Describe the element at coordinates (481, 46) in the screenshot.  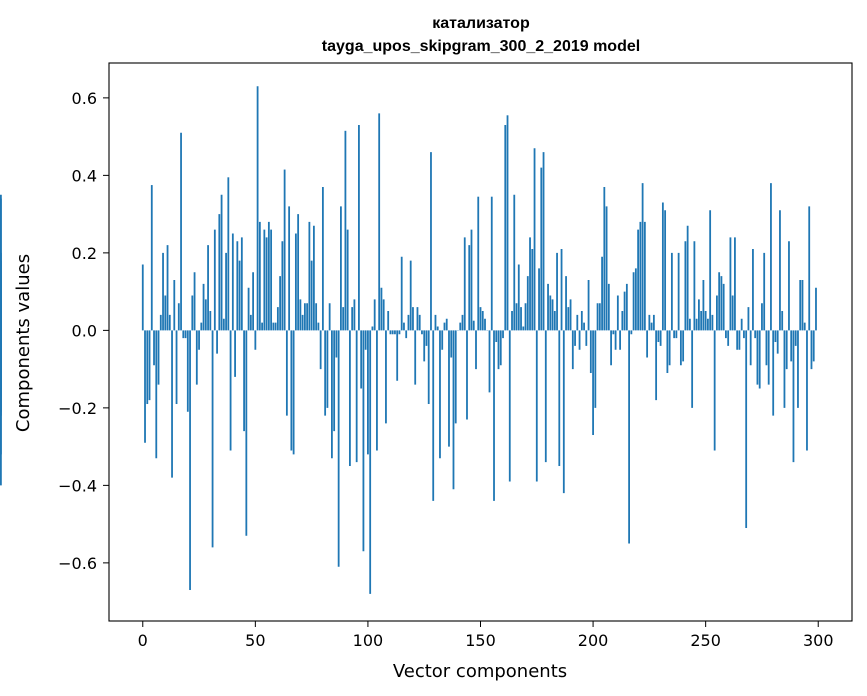
I see `chart-subtitle: tayga_upos_skipgram_300_2_2019 model` at that location.